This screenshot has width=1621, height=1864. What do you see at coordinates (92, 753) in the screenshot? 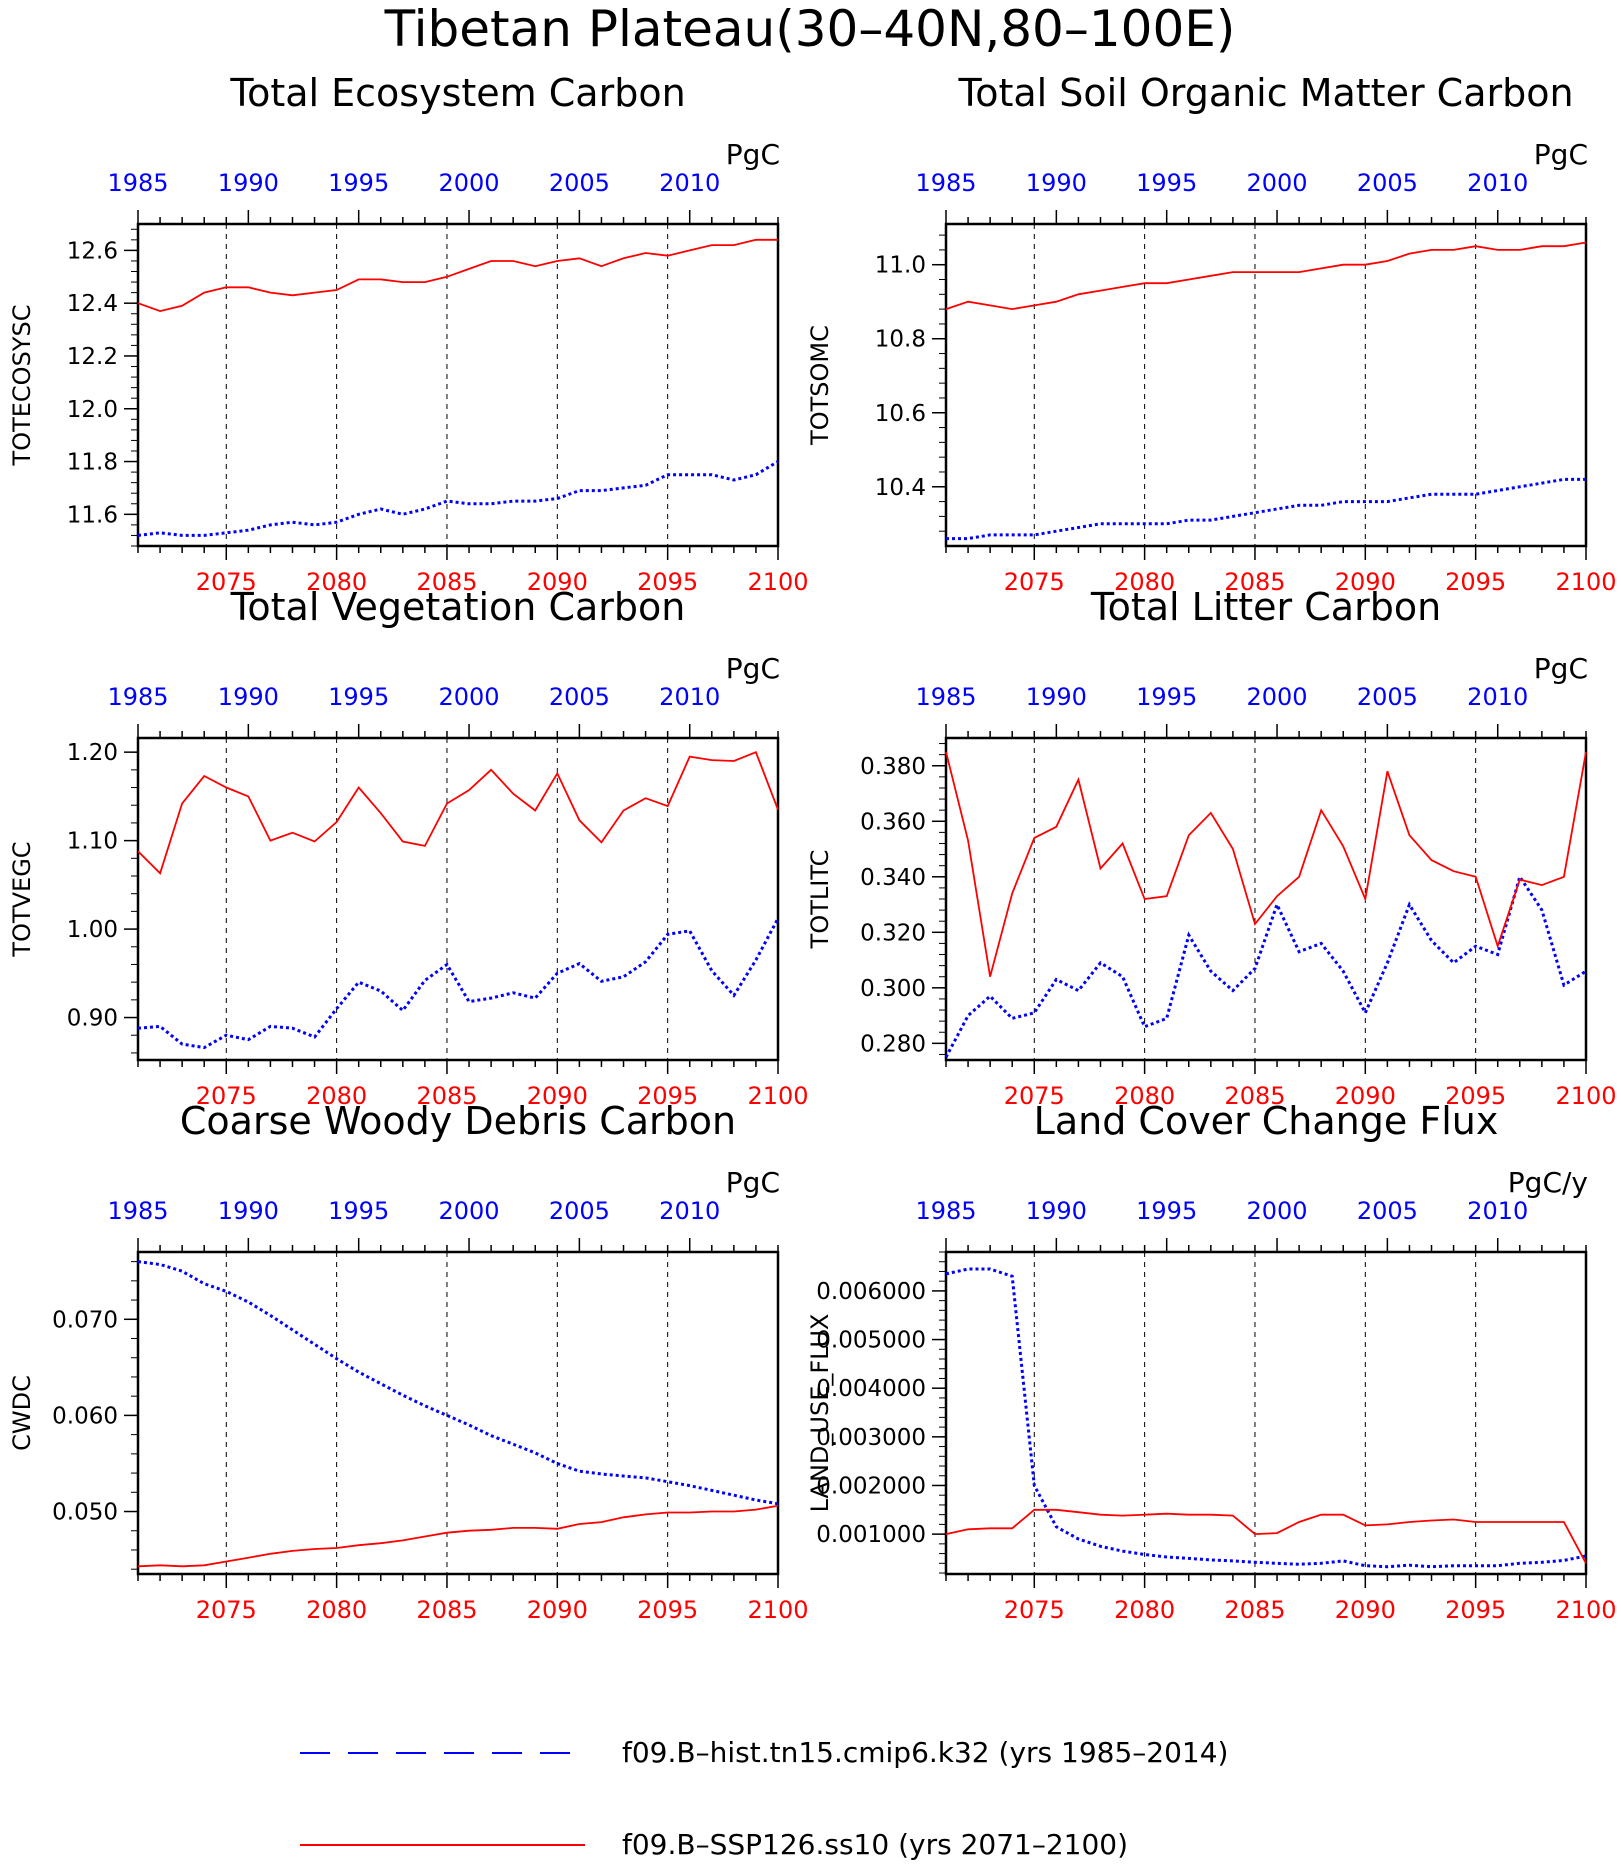
I see `y-tick-label: 1.20` at bounding box center [92, 753].